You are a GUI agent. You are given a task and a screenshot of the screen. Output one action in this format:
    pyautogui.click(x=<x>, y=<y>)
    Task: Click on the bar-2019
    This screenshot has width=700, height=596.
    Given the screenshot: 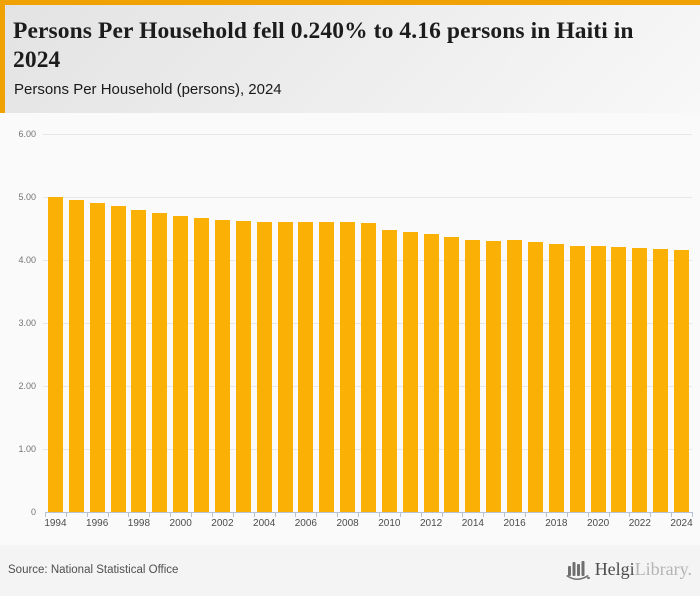 What is the action you would take?
    pyautogui.click(x=577, y=379)
    